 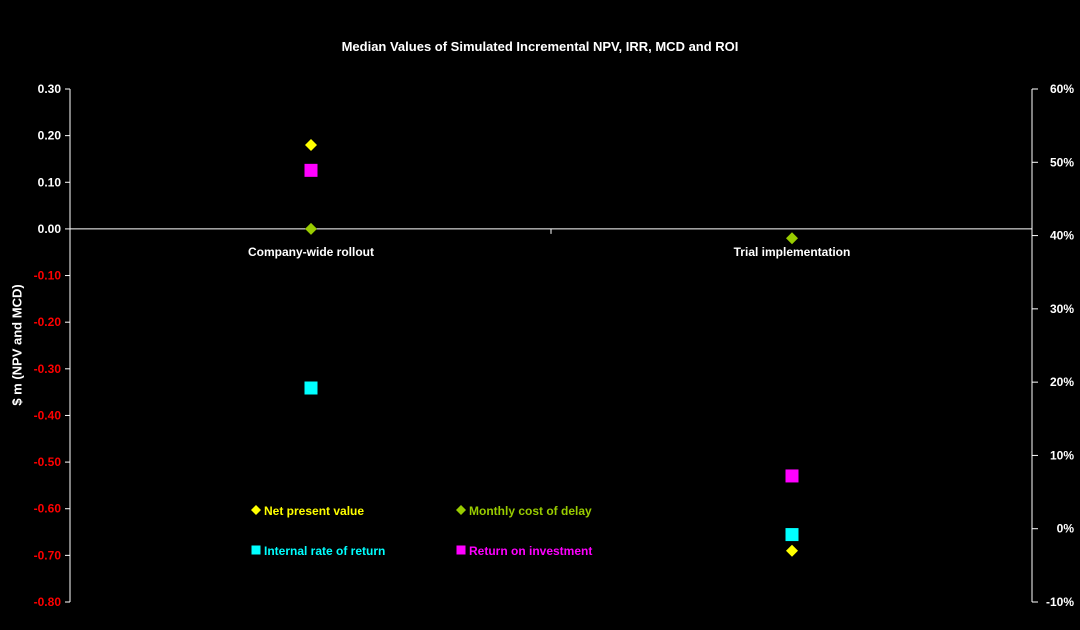 I want to click on y-tick-label-right: 20%, so click(x=1062, y=382).